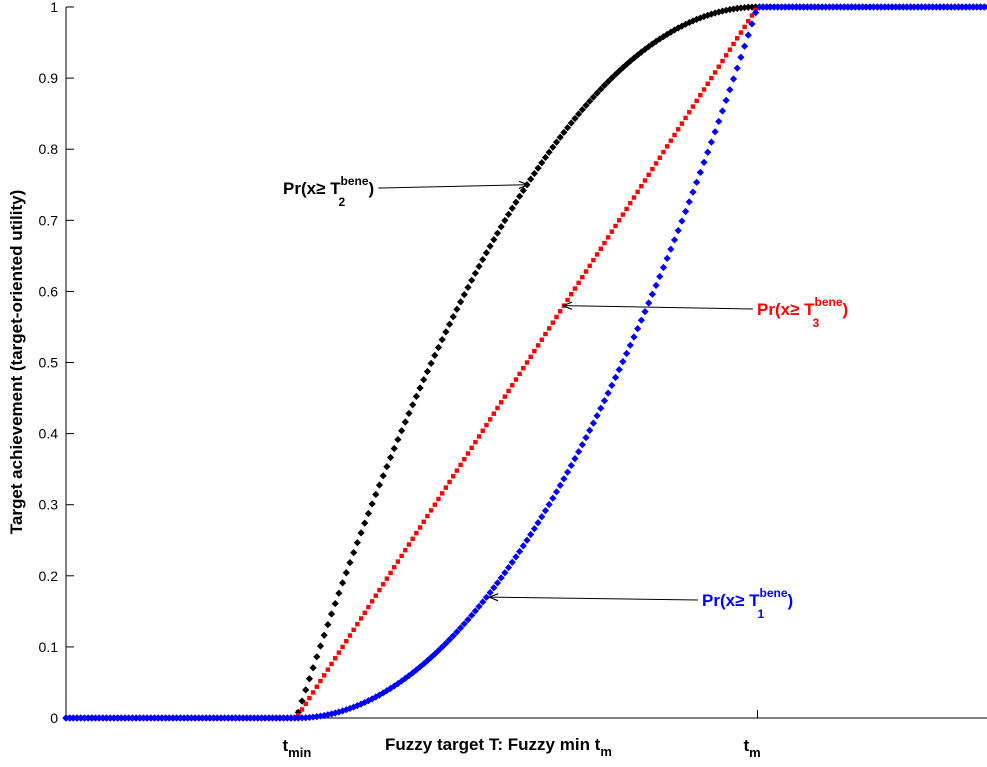 The image size is (987, 767). What do you see at coordinates (342, 202) in the screenshot?
I see `annotation-subscript: 2` at bounding box center [342, 202].